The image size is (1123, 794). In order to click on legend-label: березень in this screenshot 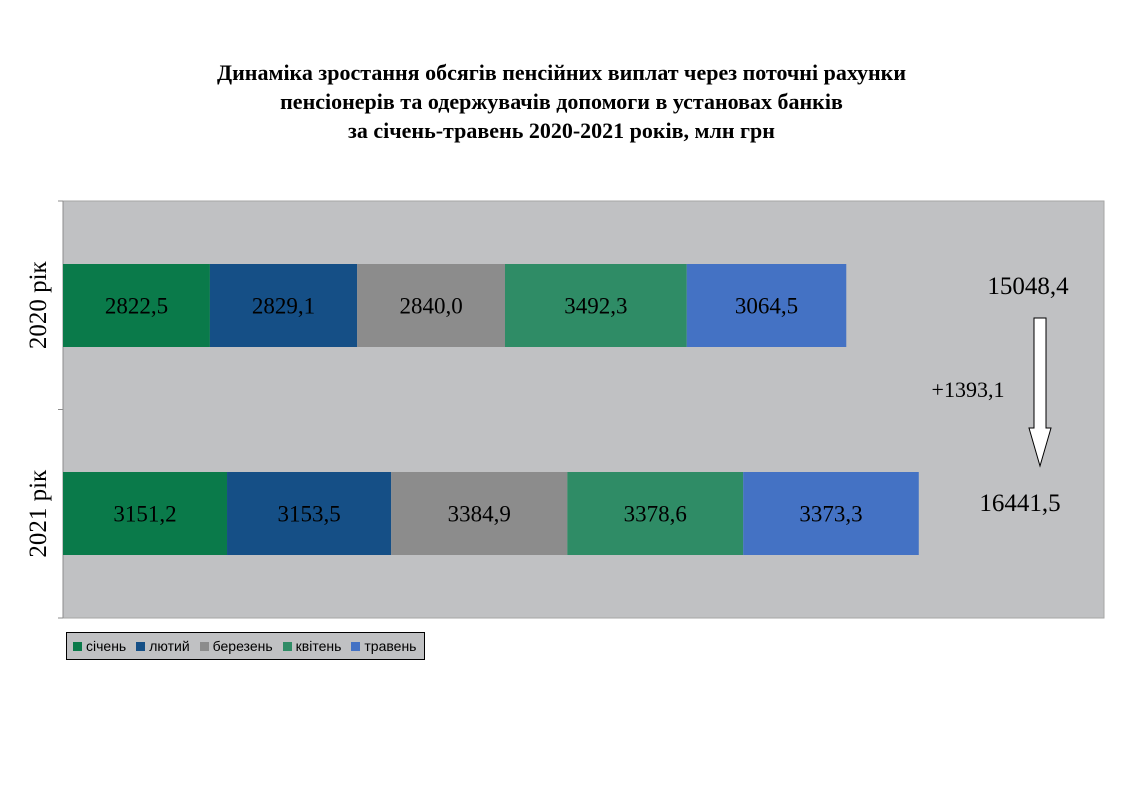, I will do `click(242, 646)`.